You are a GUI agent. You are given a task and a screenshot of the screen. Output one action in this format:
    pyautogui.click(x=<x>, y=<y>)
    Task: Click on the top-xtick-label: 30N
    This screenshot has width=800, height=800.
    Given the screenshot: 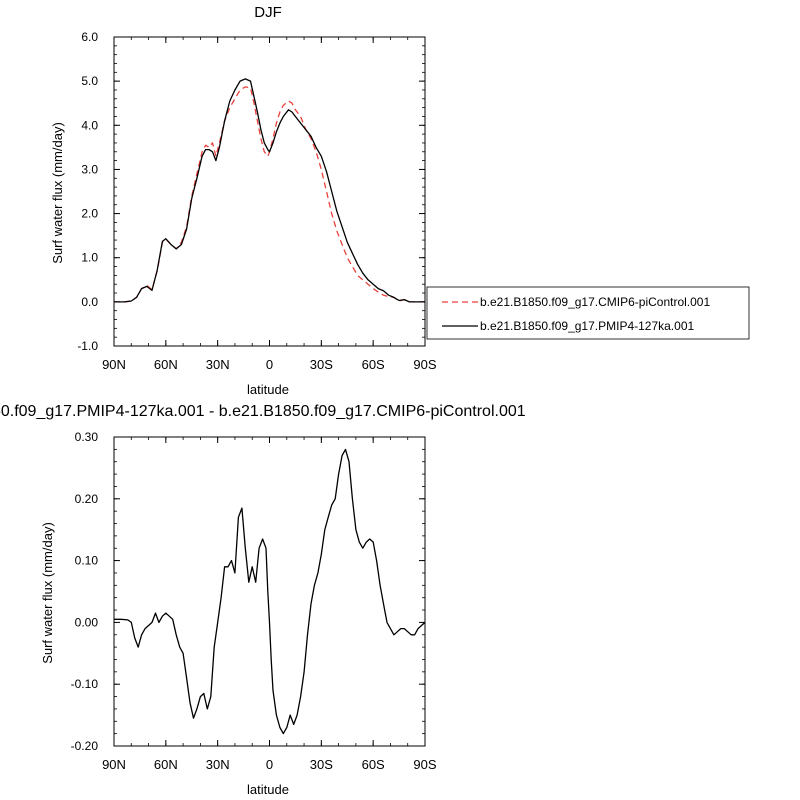 What is the action you would take?
    pyautogui.click(x=218, y=364)
    